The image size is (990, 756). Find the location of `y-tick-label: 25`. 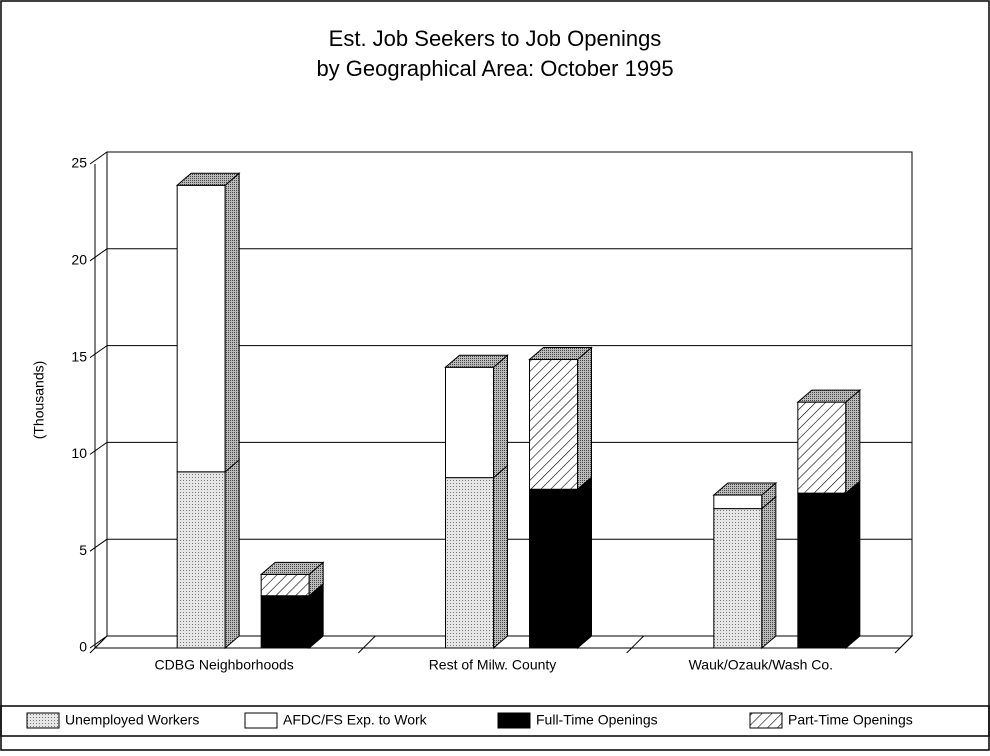

y-tick-label: 25 is located at coordinates (79, 163).